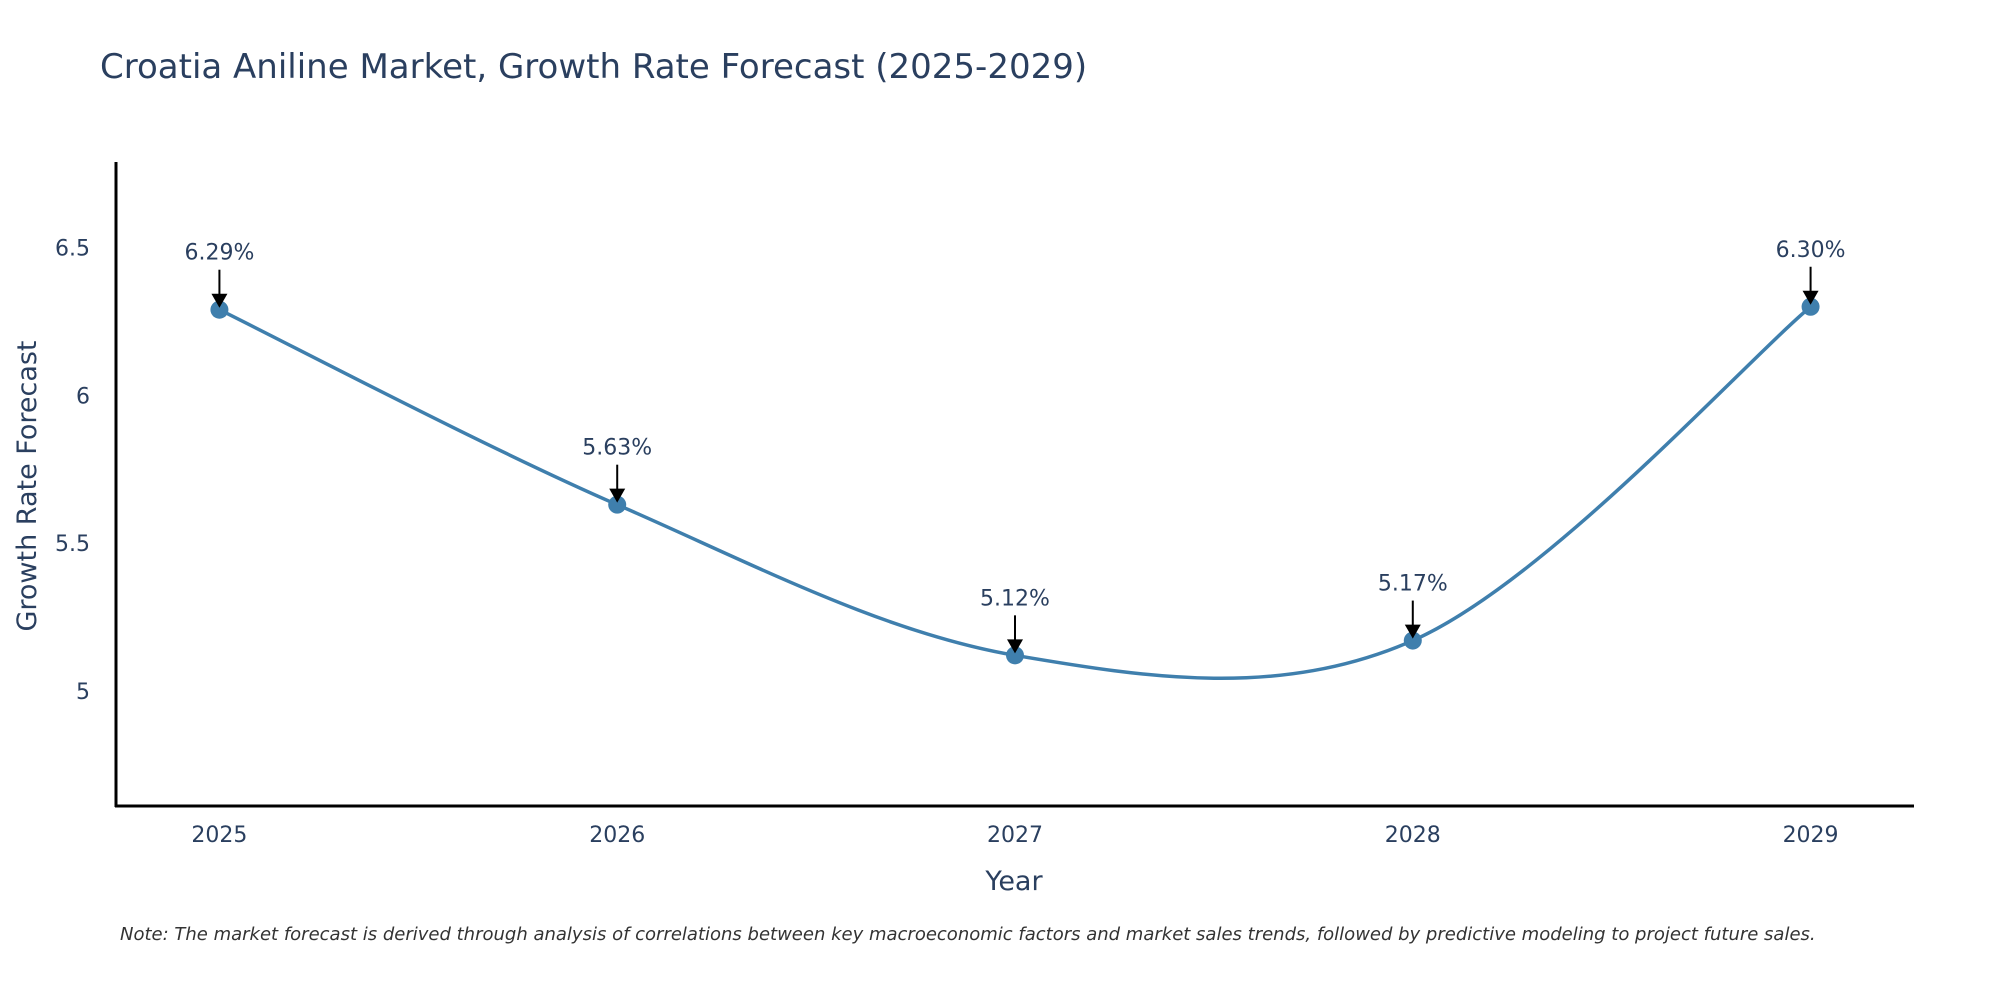 This screenshot has height=1000, width=2000. Describe the element at coordinates (1413, 584) in the screenshot. I see `data-label-2028: 5.17%` at that location.